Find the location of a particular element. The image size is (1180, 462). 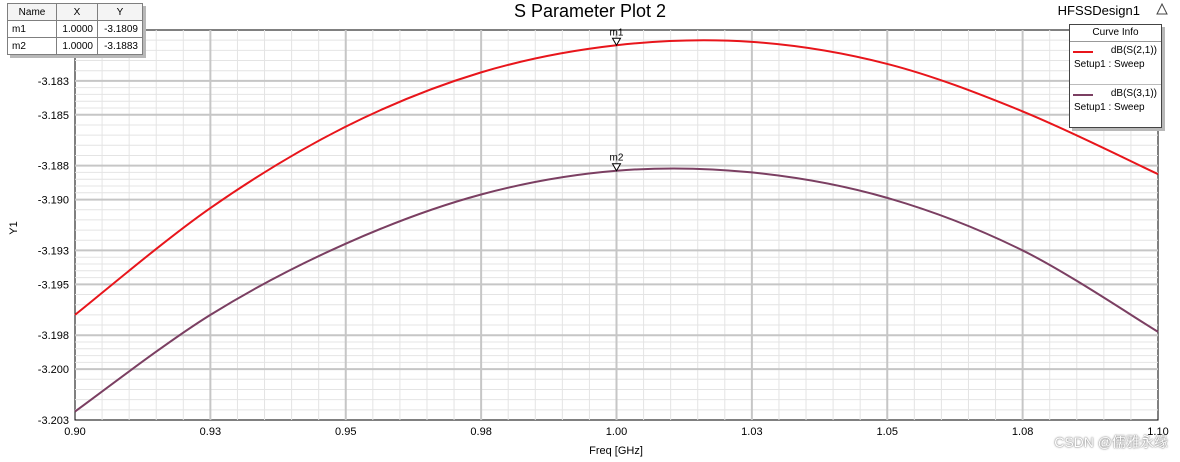

legend-entry-s31: dB(S(3,1)) Setup1 : Sweep is located at coordinates (1115, 106).